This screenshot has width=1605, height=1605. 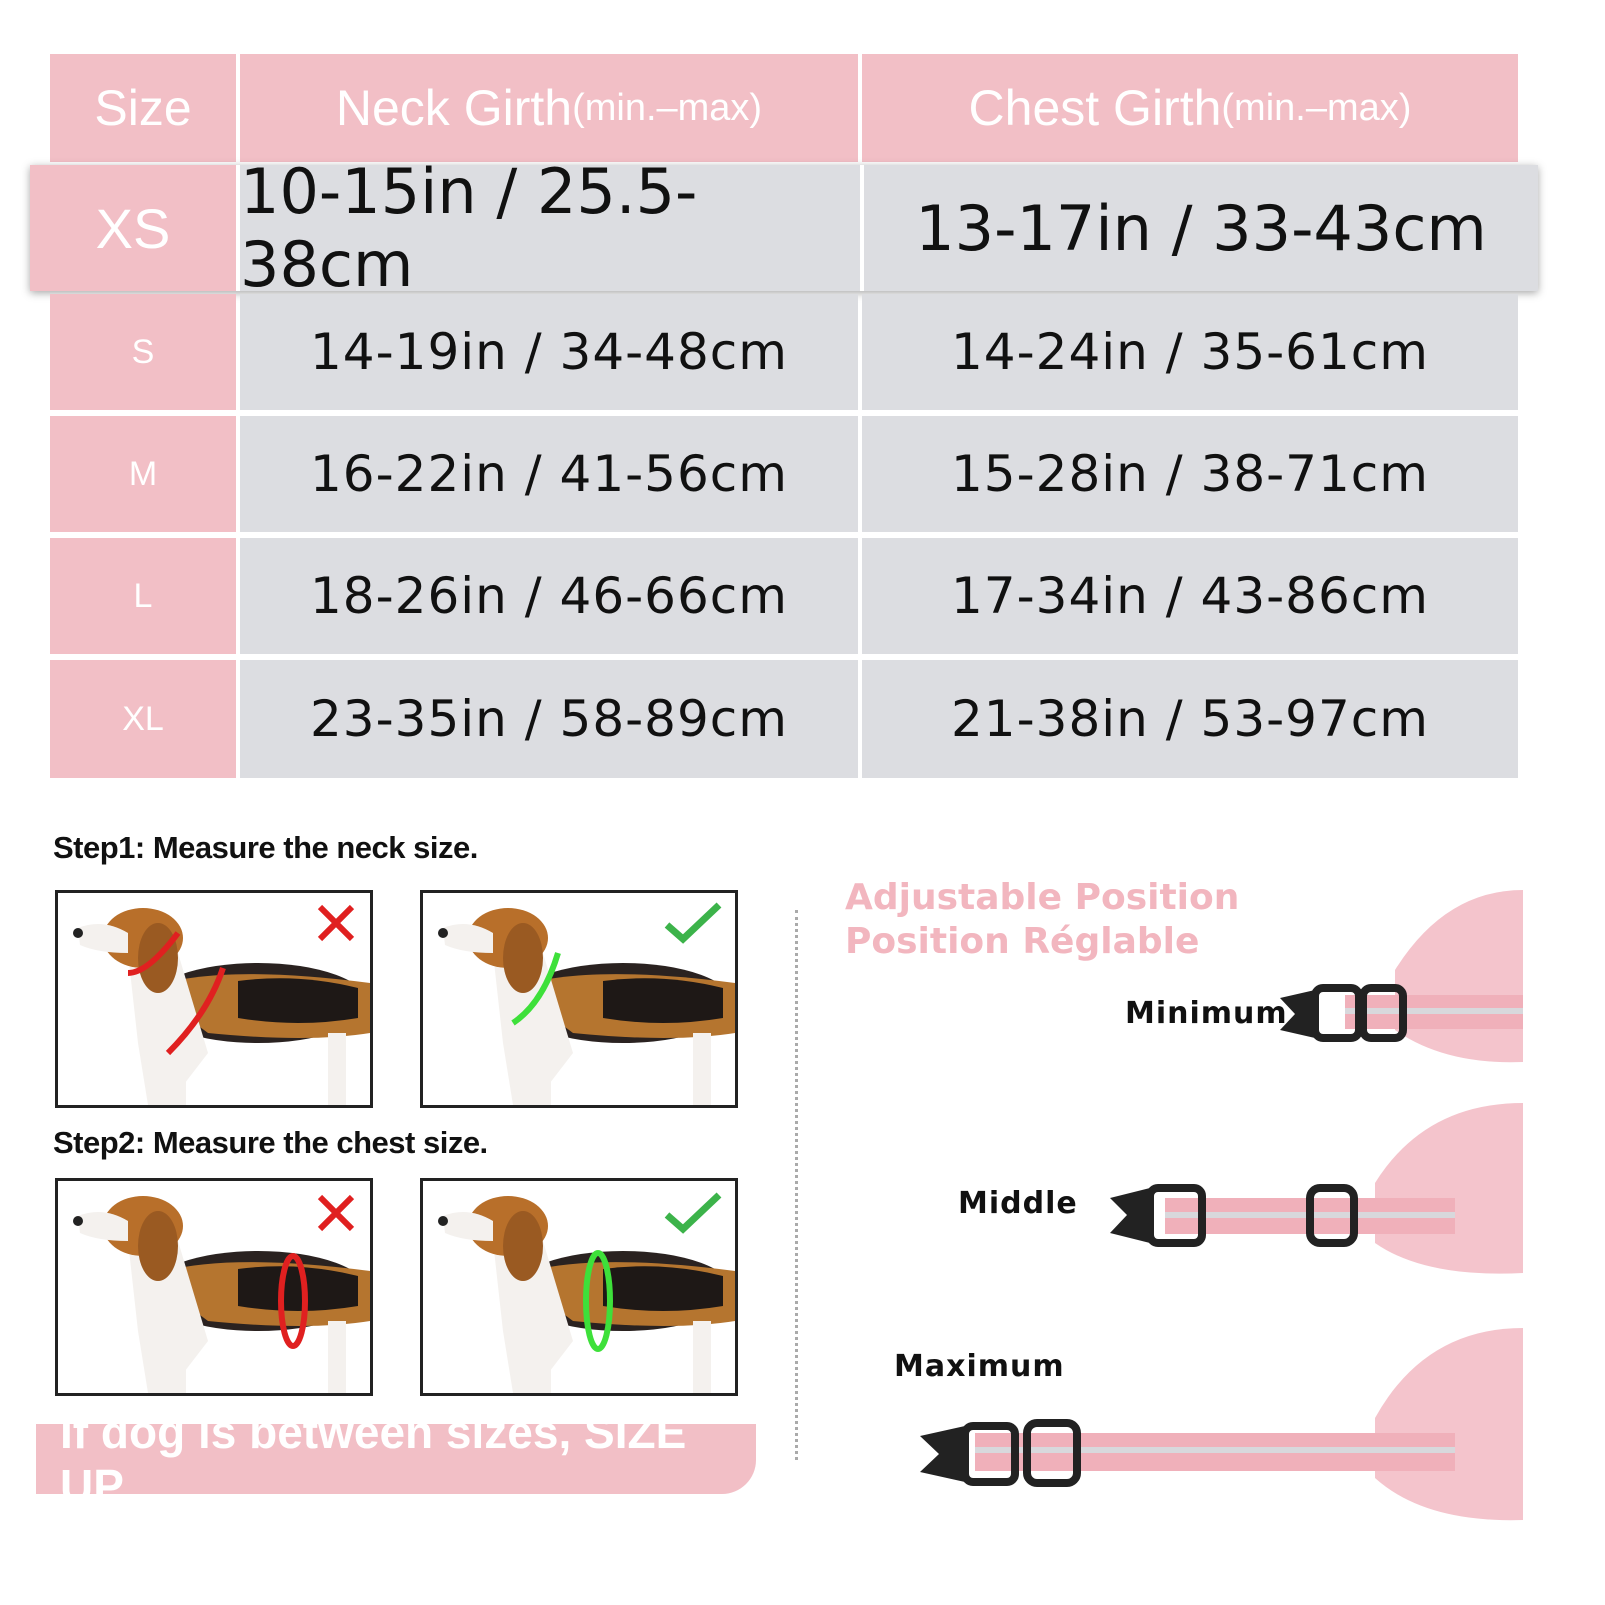 What do you see at coordinates (1190, 474) in the screenshot?
I see `chest-cell: 15-28in / 38-71cm` at bounding box center [1190, 474].